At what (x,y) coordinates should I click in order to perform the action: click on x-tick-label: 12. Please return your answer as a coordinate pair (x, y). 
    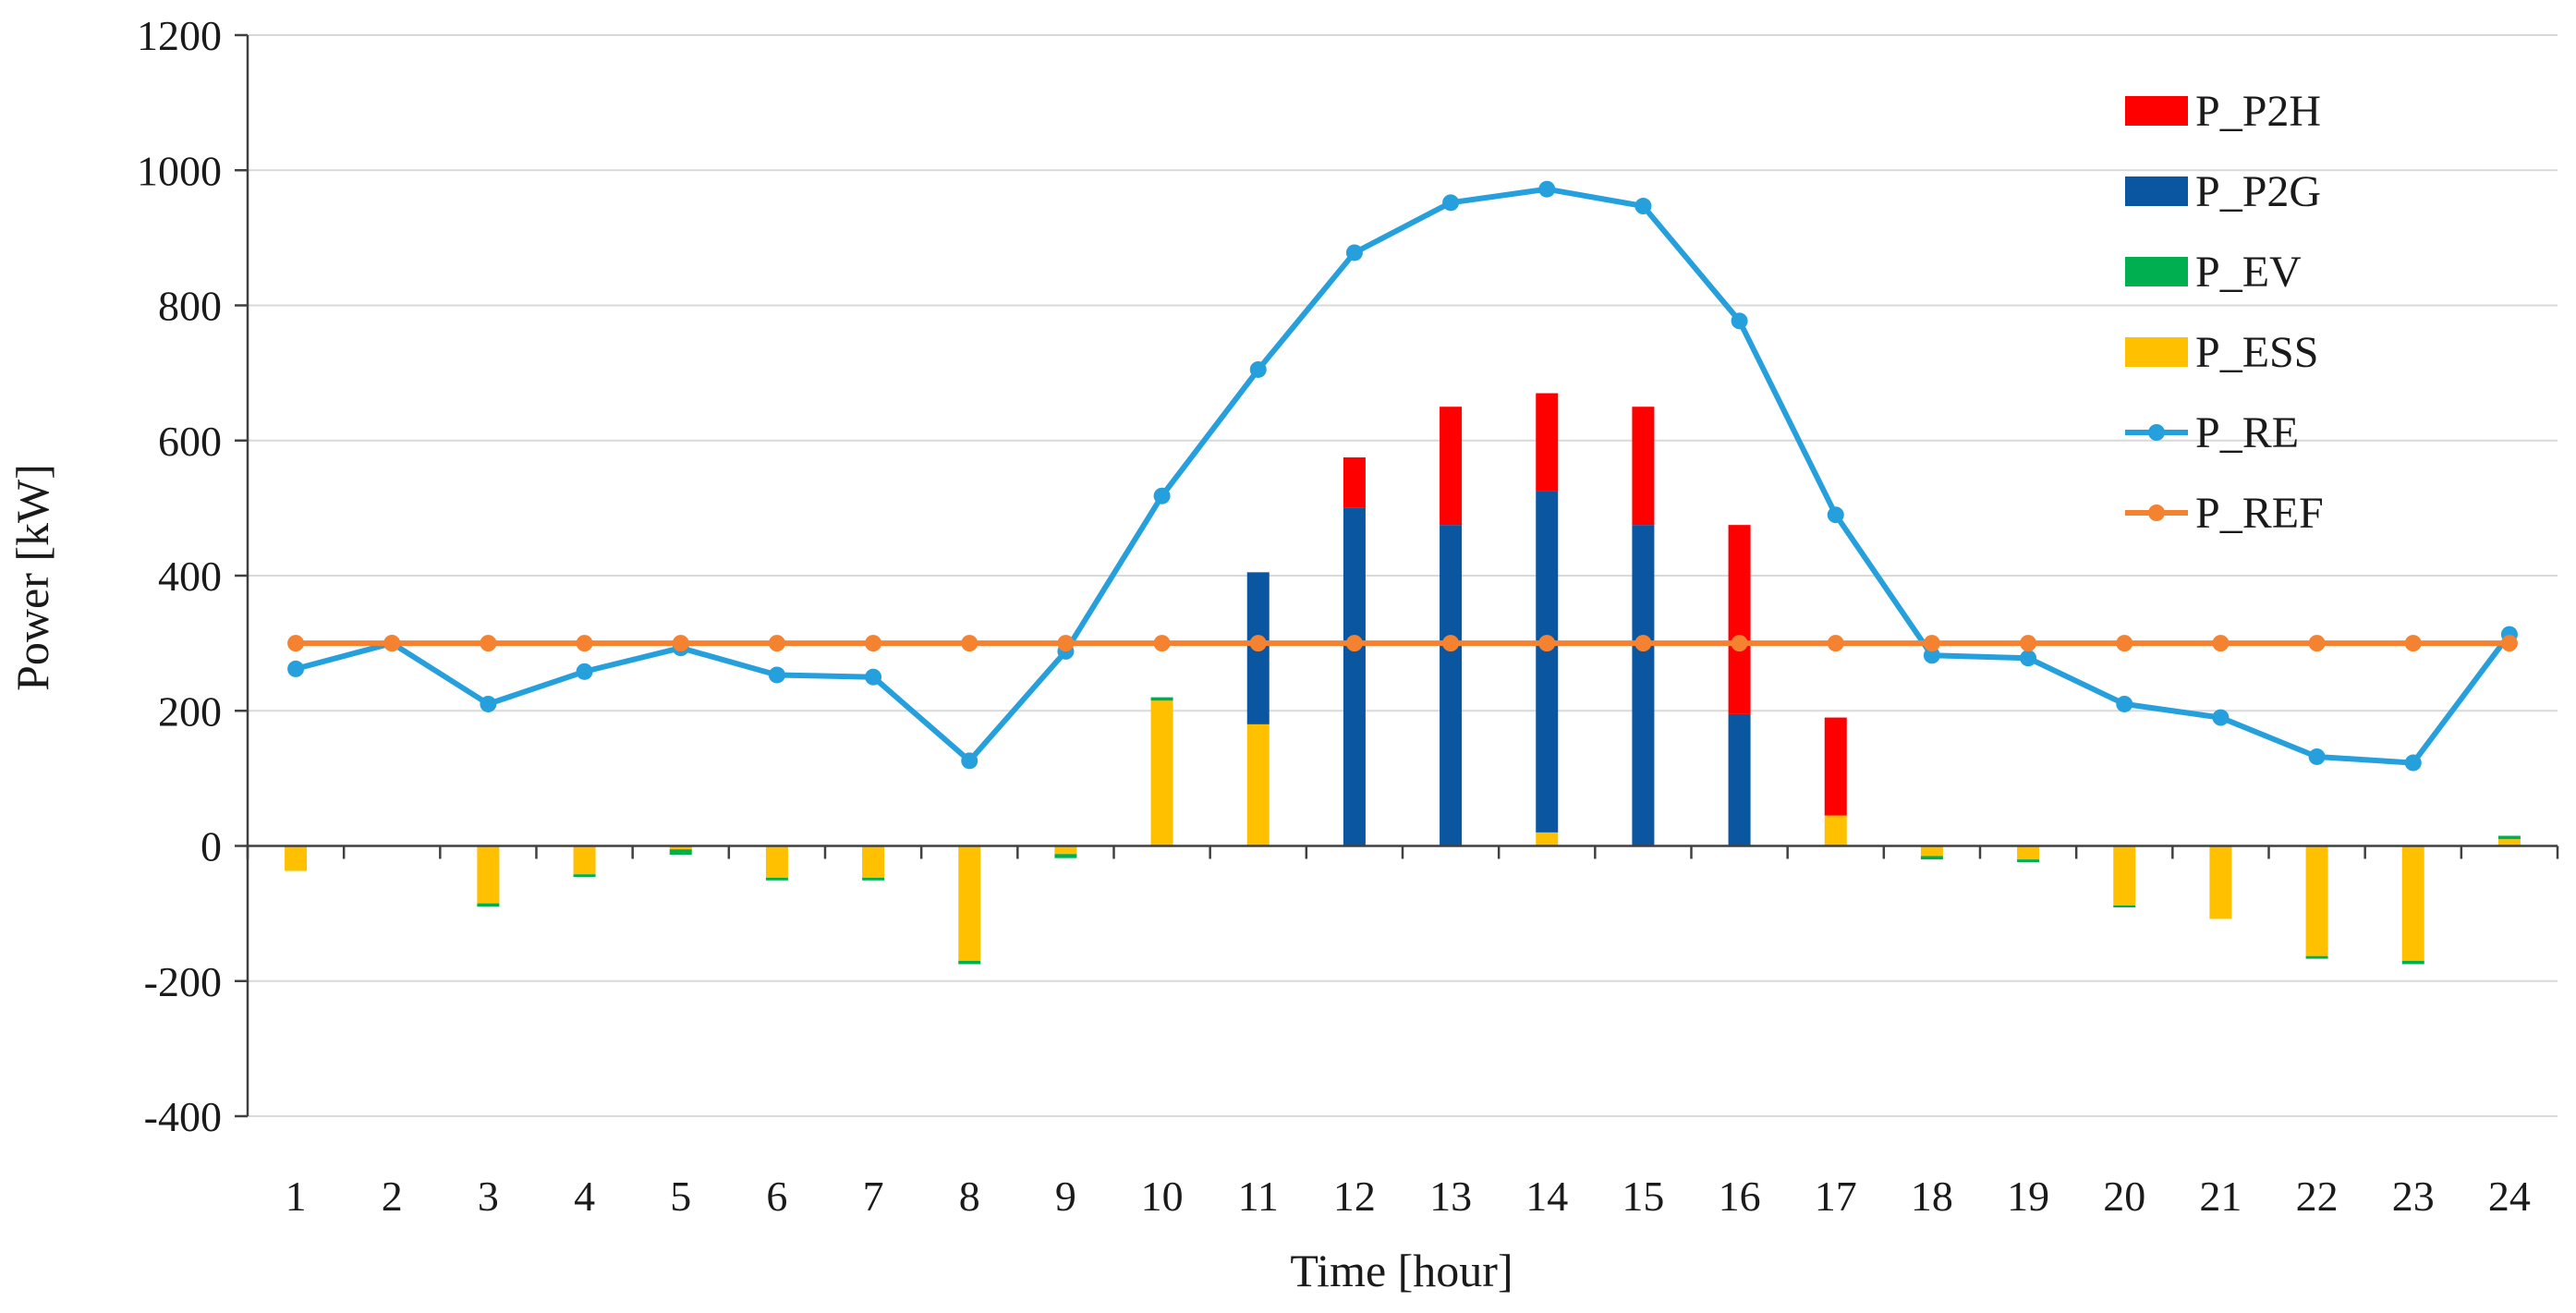
    Looking at the image, I should click on (1354, 1196).